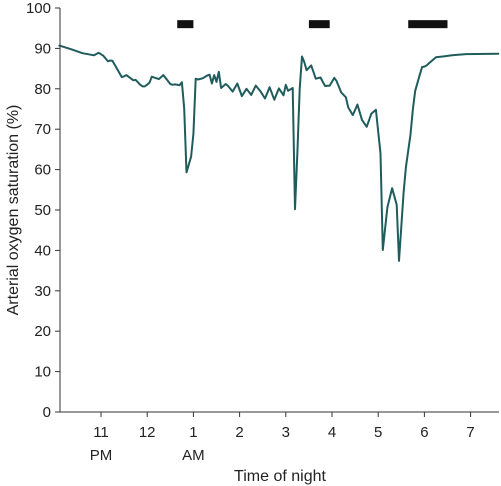  I want to click on x-tick-label: 4, so click(332, 432).